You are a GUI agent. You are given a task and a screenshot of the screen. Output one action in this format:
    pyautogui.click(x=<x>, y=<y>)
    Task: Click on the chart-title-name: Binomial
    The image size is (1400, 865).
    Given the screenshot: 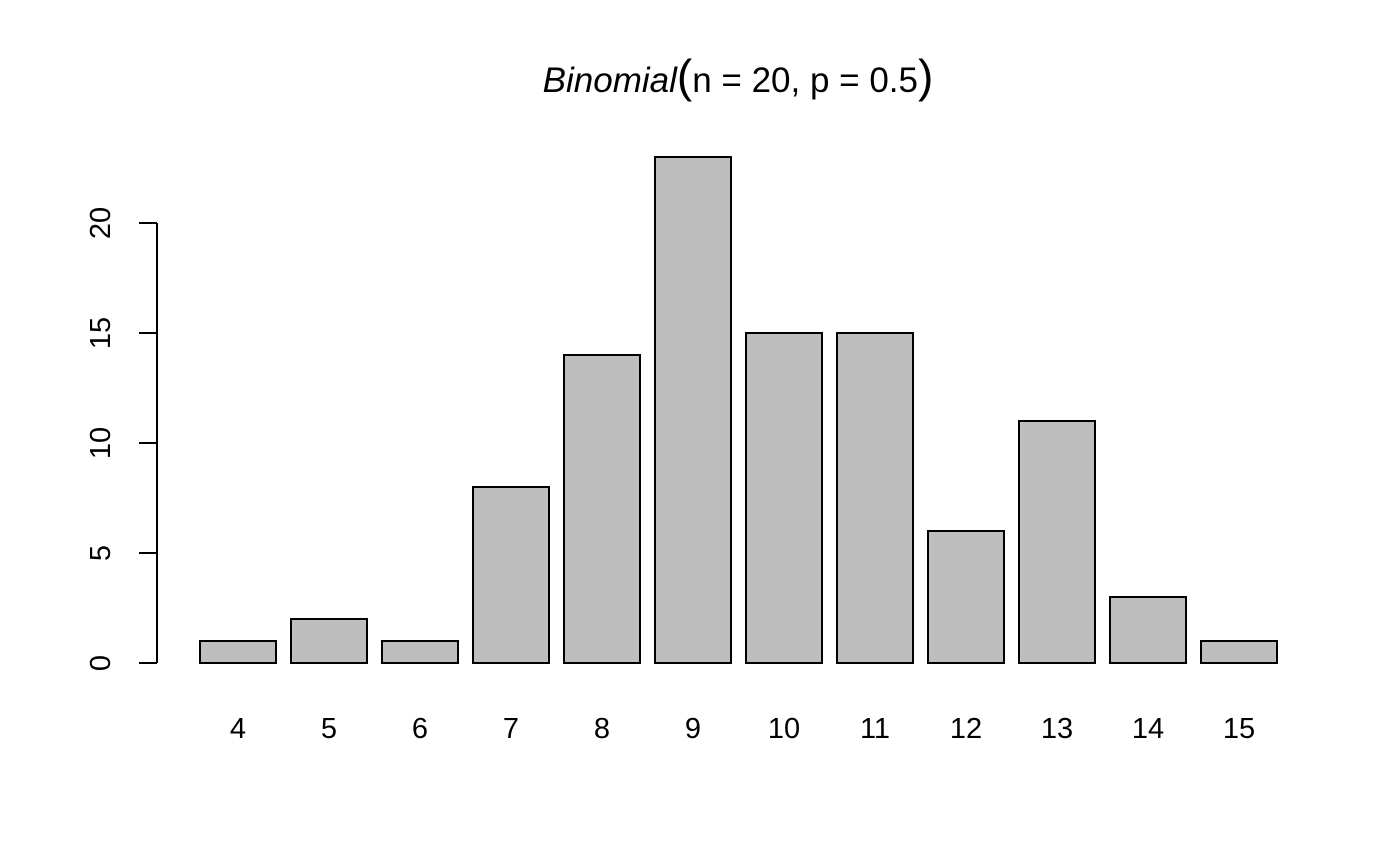 What is the action you would take?
    pyautogui.click(x=610, y=80)
    